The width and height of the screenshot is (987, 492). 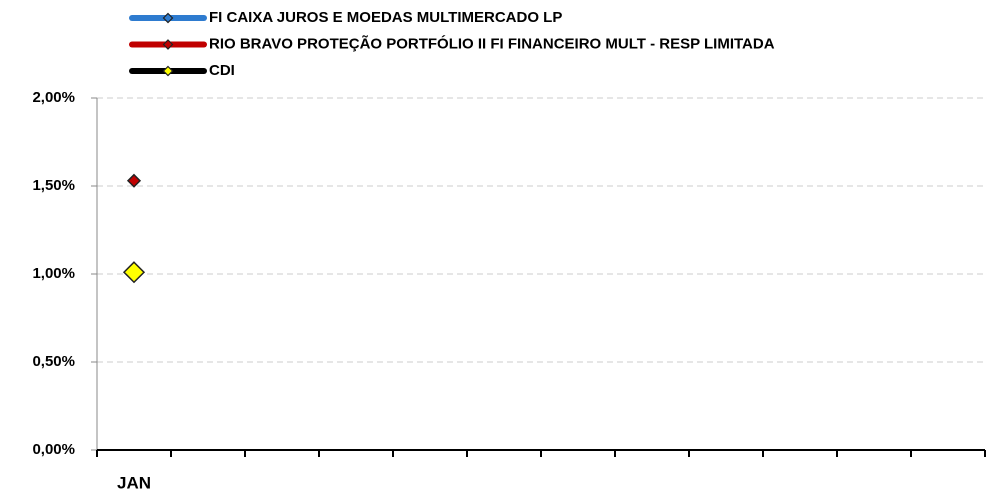 What do you see at coordinates (53, 185) in the screenshot?
I see `y-tick-label: 1,50%` at bounding box center [53, 185].